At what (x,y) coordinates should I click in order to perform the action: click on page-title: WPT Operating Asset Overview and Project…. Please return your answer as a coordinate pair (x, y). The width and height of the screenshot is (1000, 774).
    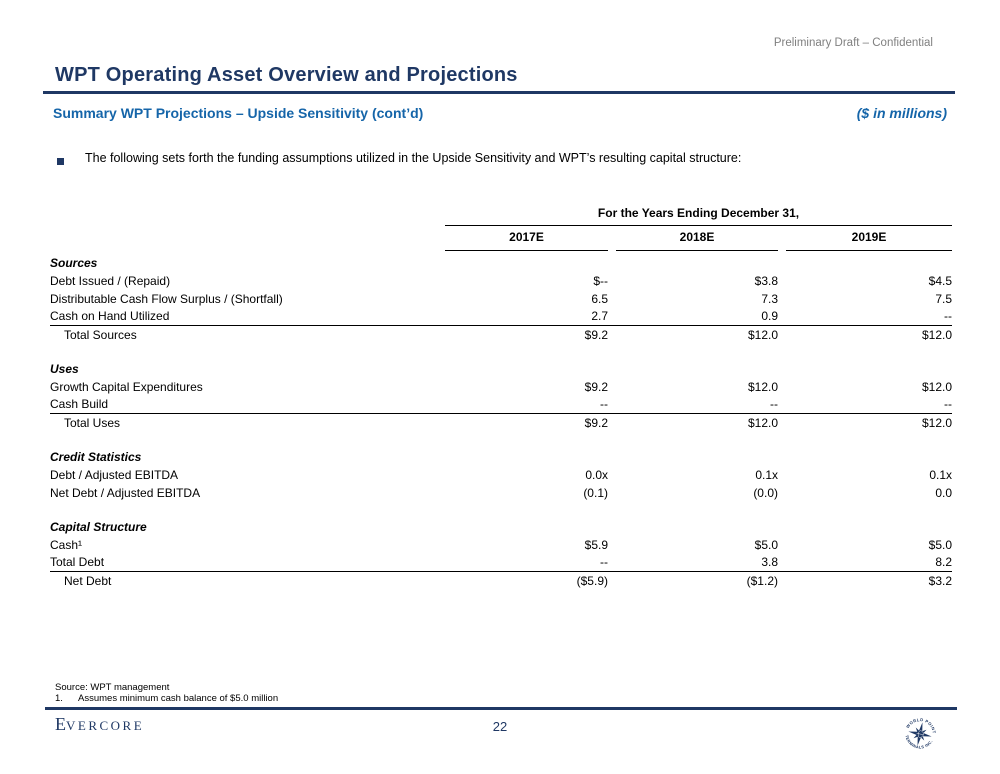
    Looking at the image, I should click on (286, 75).